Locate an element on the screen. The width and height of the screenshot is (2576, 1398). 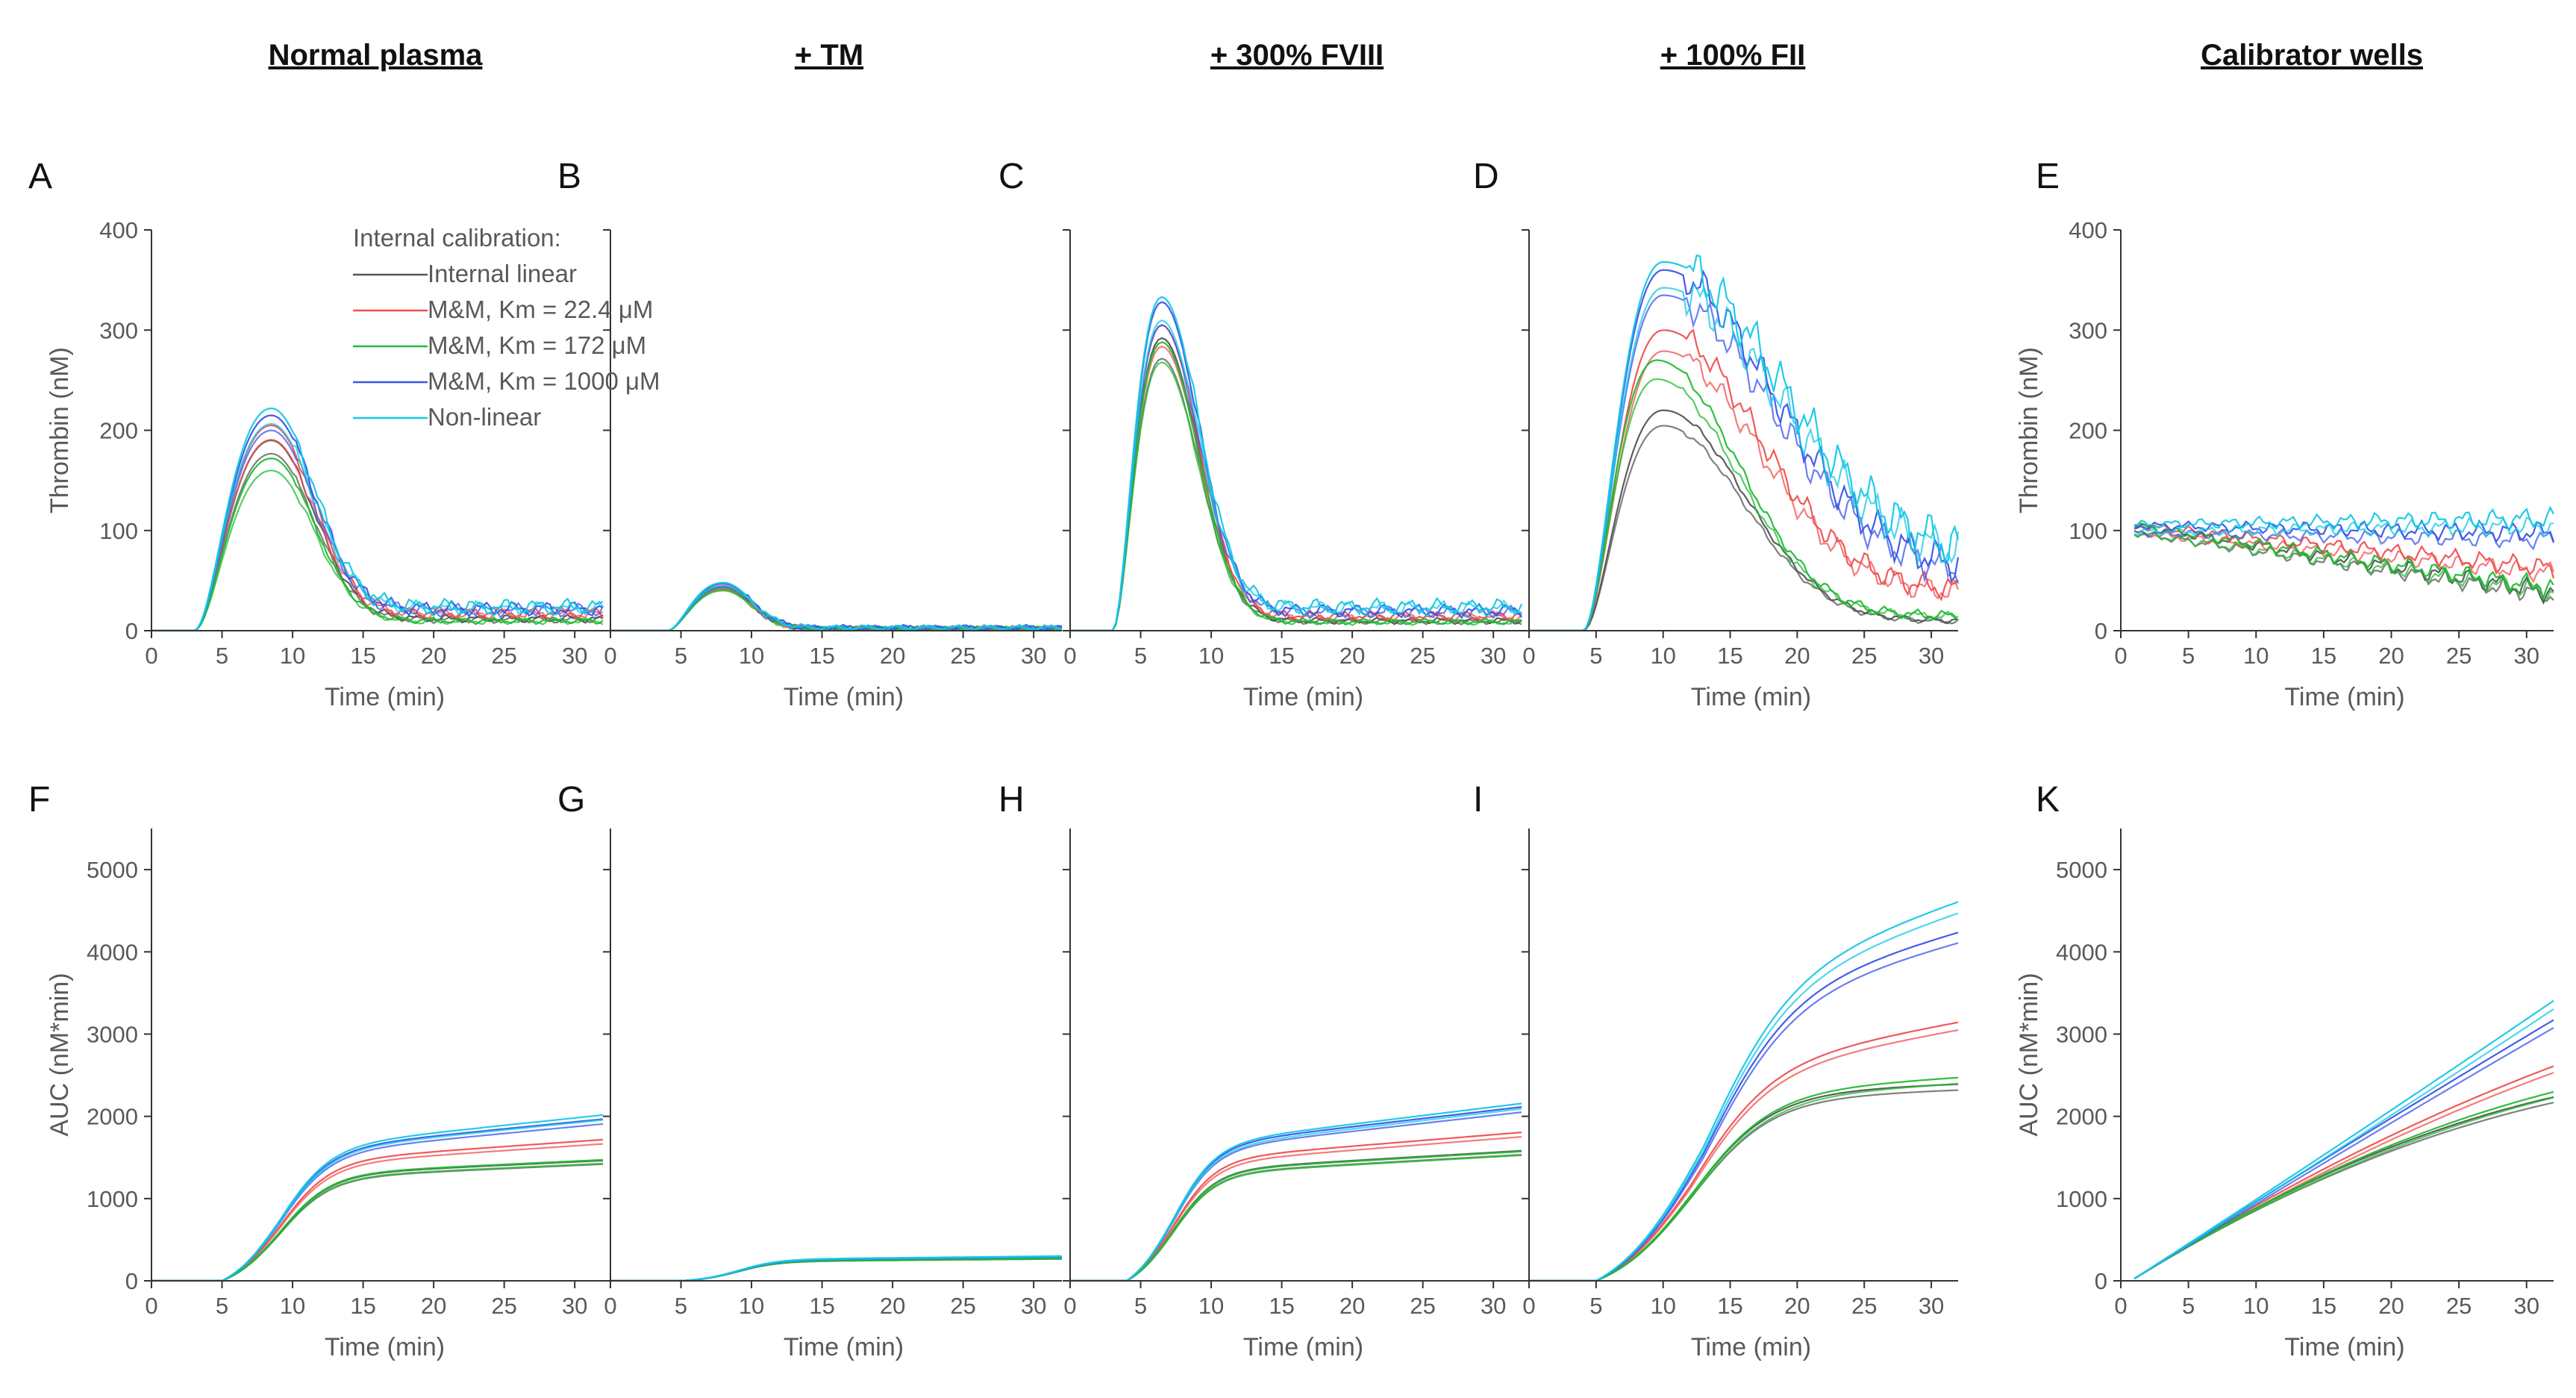
column-title-fii: + 100% FII is located at coordinates (1733, 55).